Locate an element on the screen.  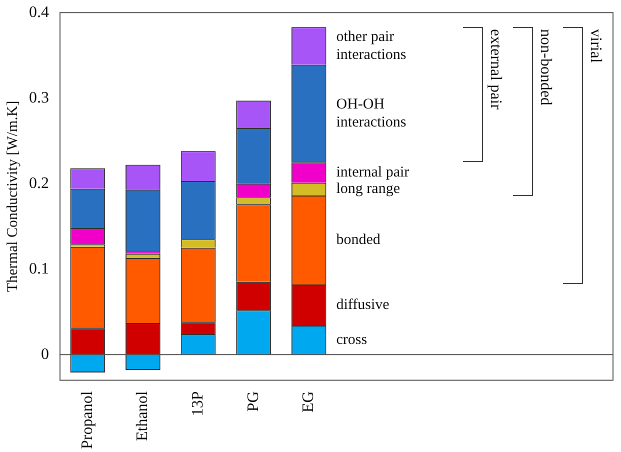
series-label: other pair interactions is located at coordinates (371, 45).